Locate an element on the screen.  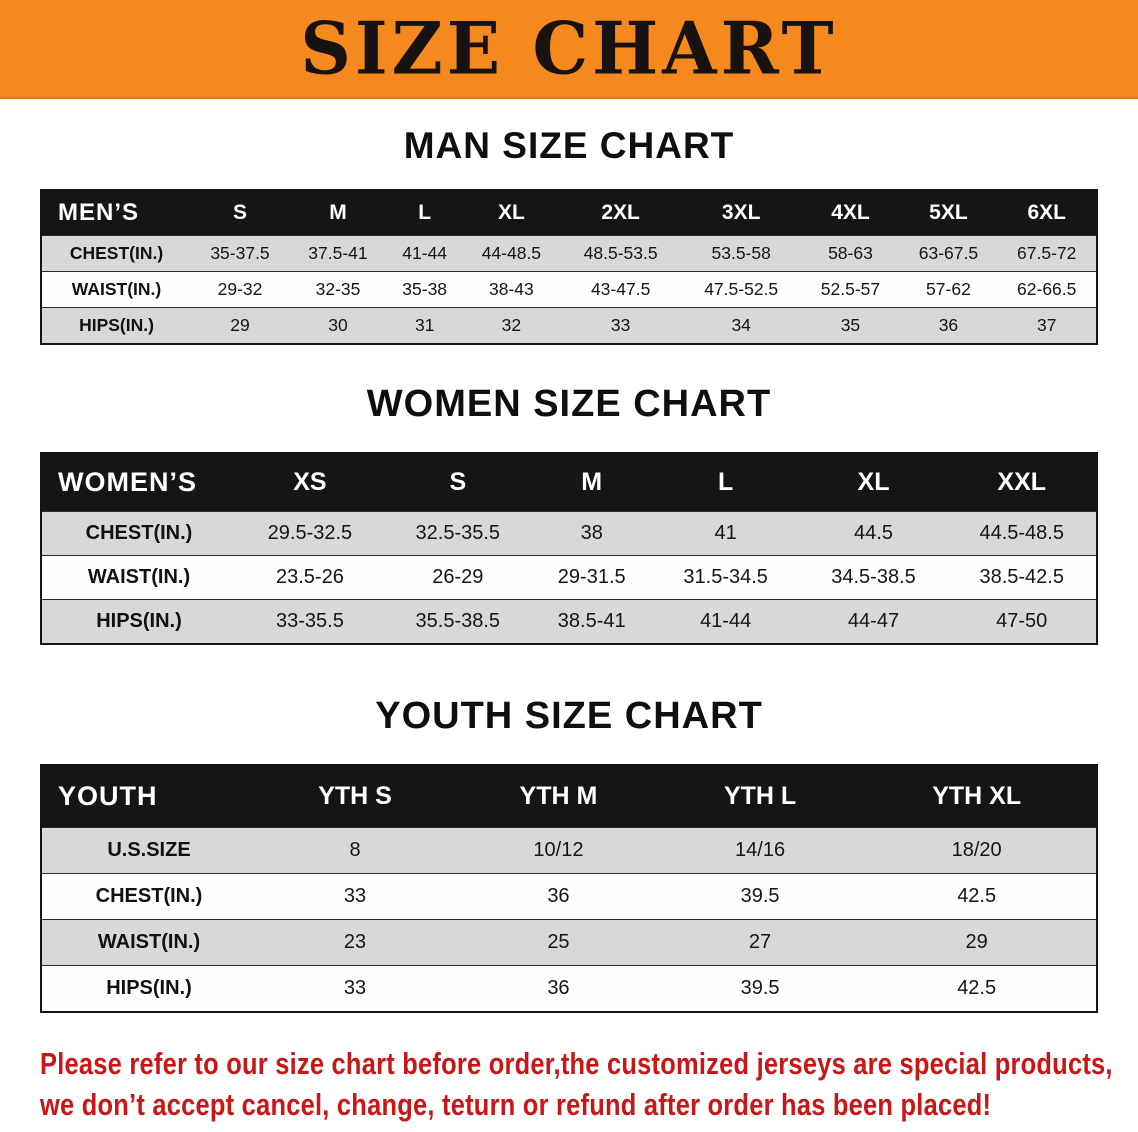
size-header-cell: YTH S is located at coordinates (355, 796).